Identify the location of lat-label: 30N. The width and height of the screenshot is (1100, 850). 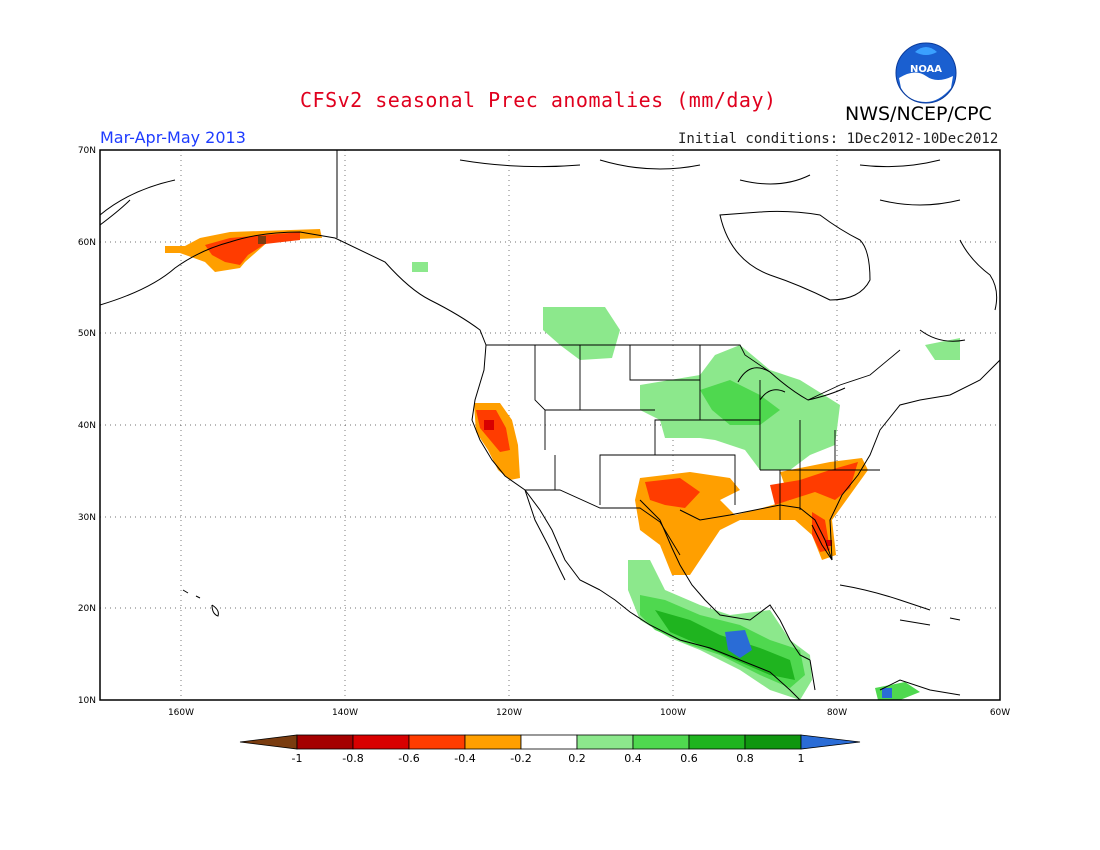
(87, 518).